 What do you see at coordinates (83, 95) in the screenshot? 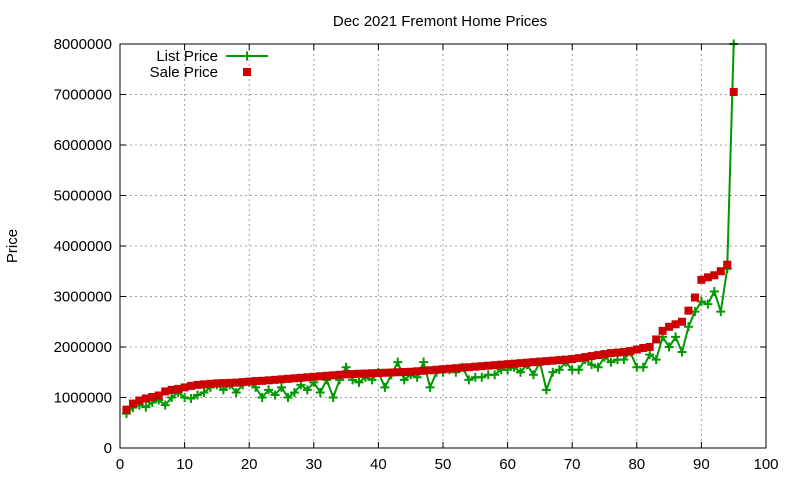
I see `y-tick-label: 7000000` at bounding box center [83, 95].